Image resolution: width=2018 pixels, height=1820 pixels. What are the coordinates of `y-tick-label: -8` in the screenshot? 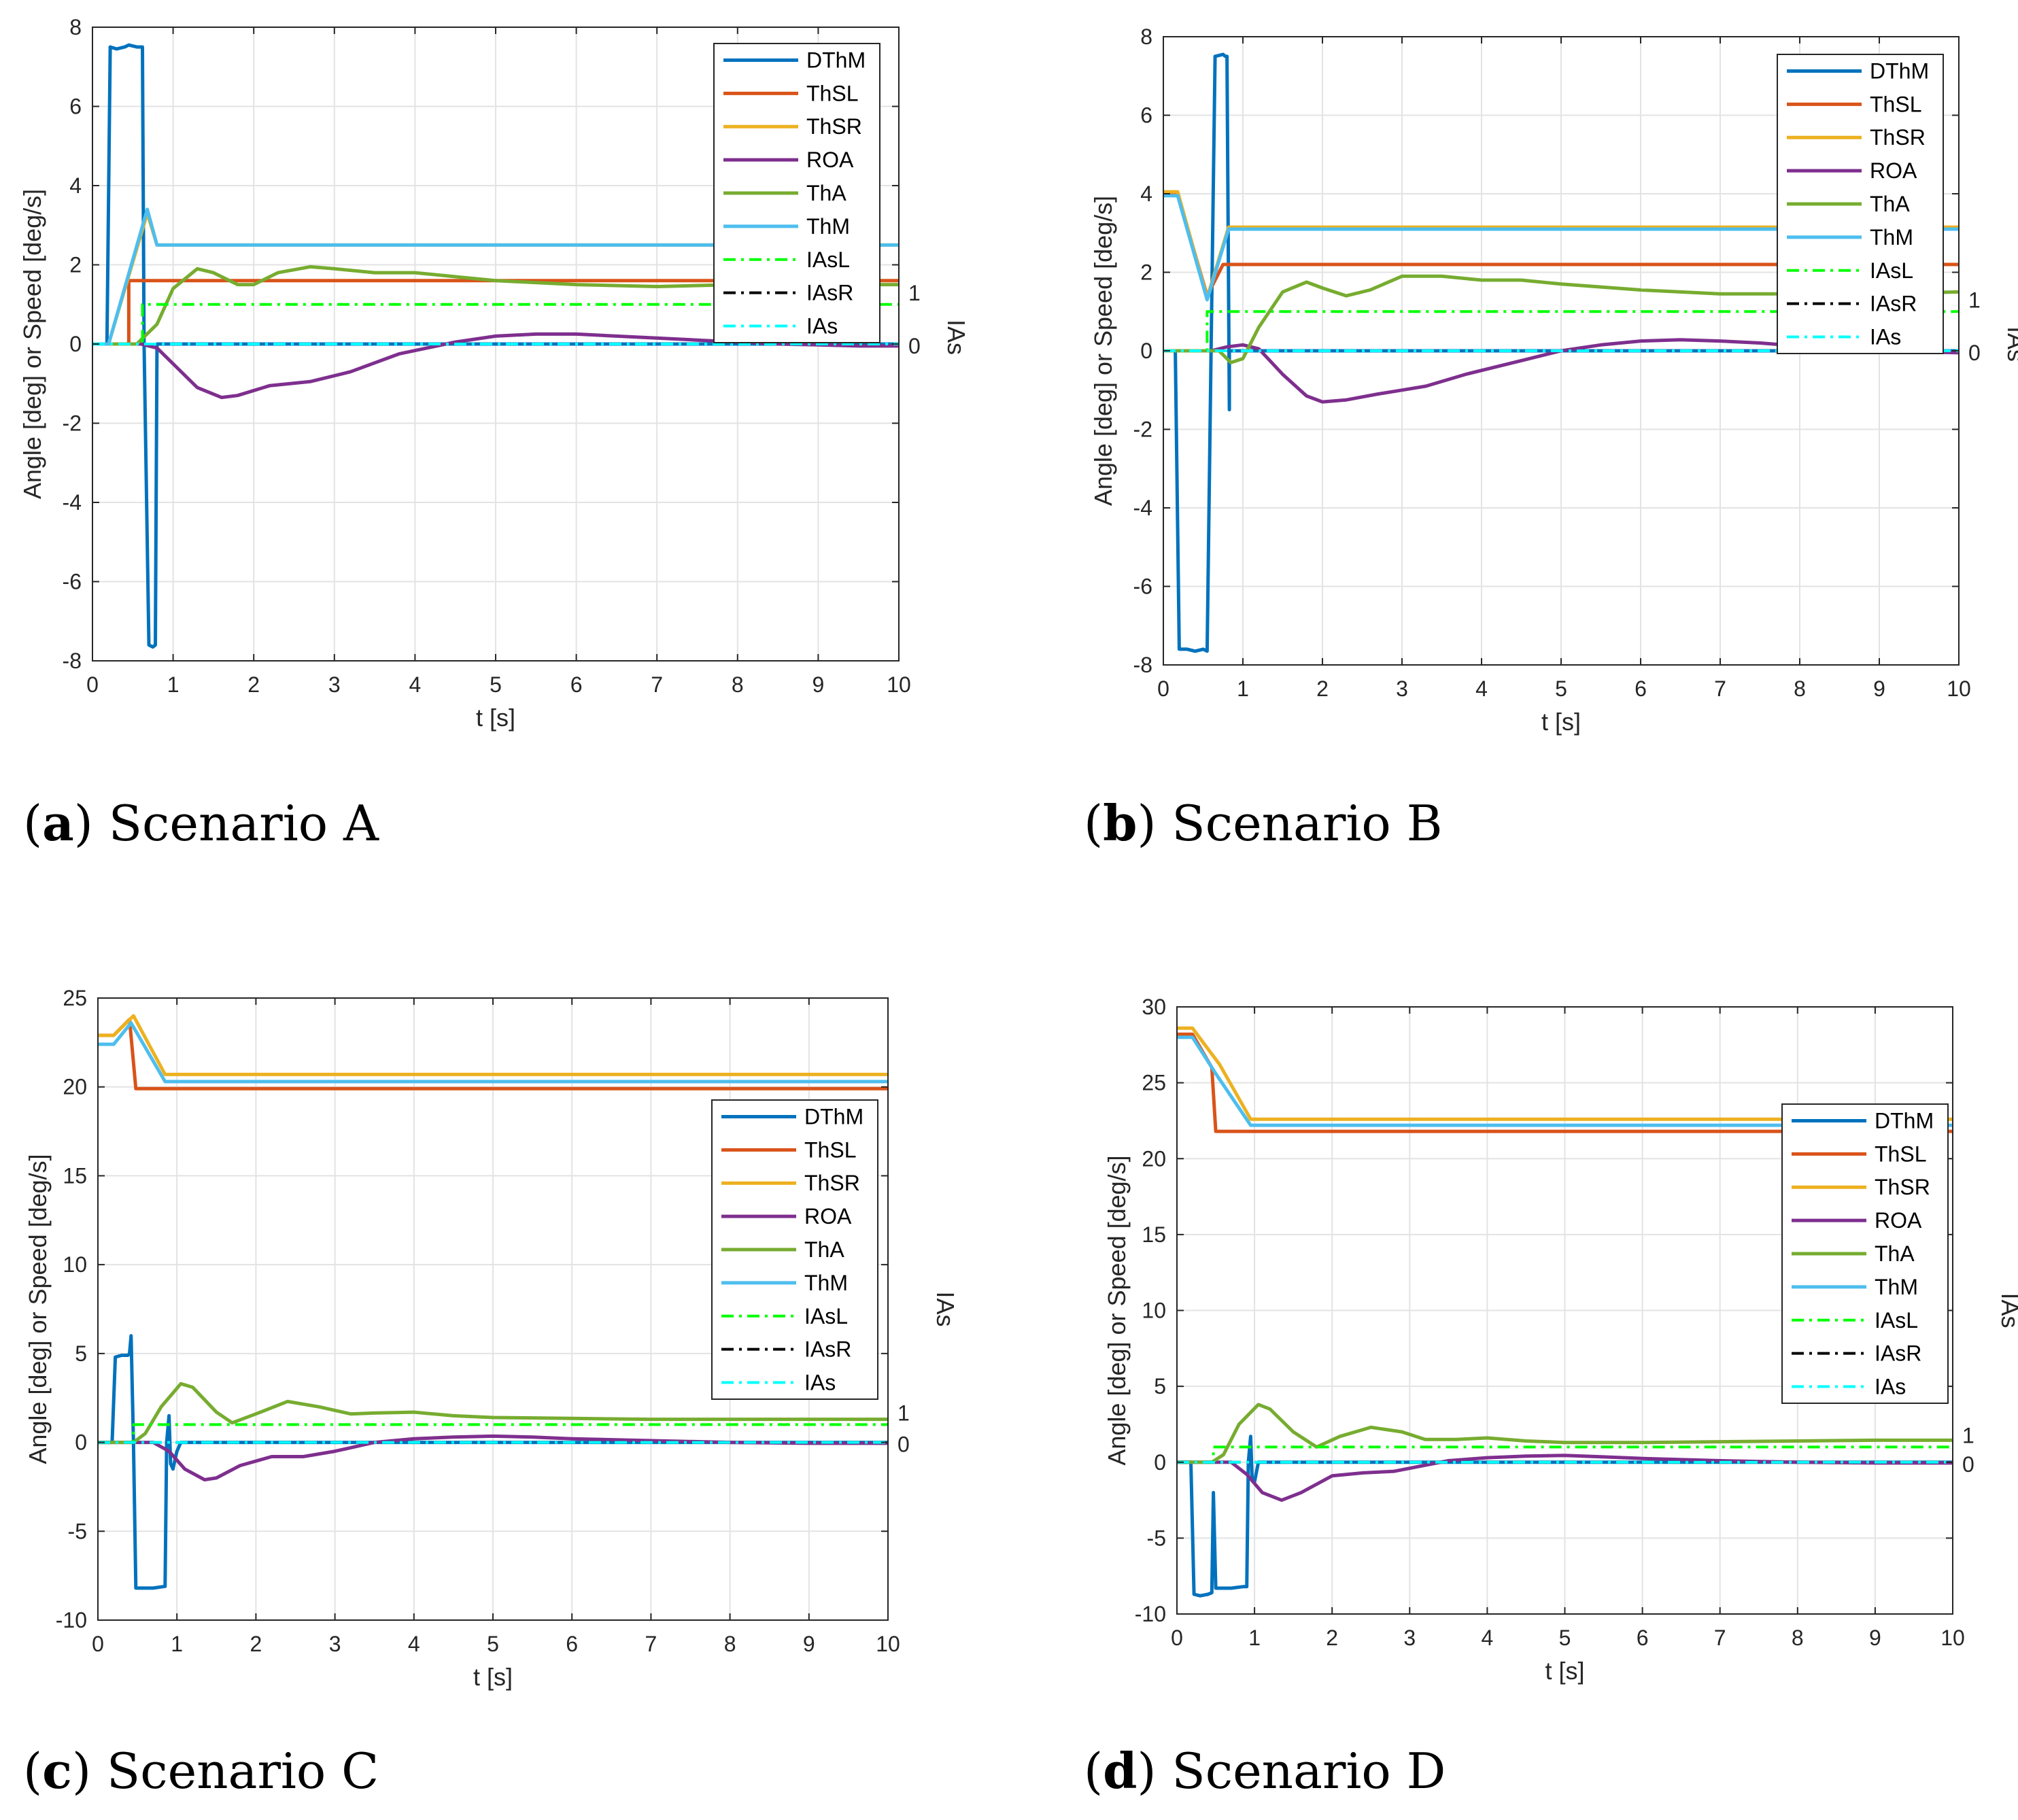 It's located at (72, 661).